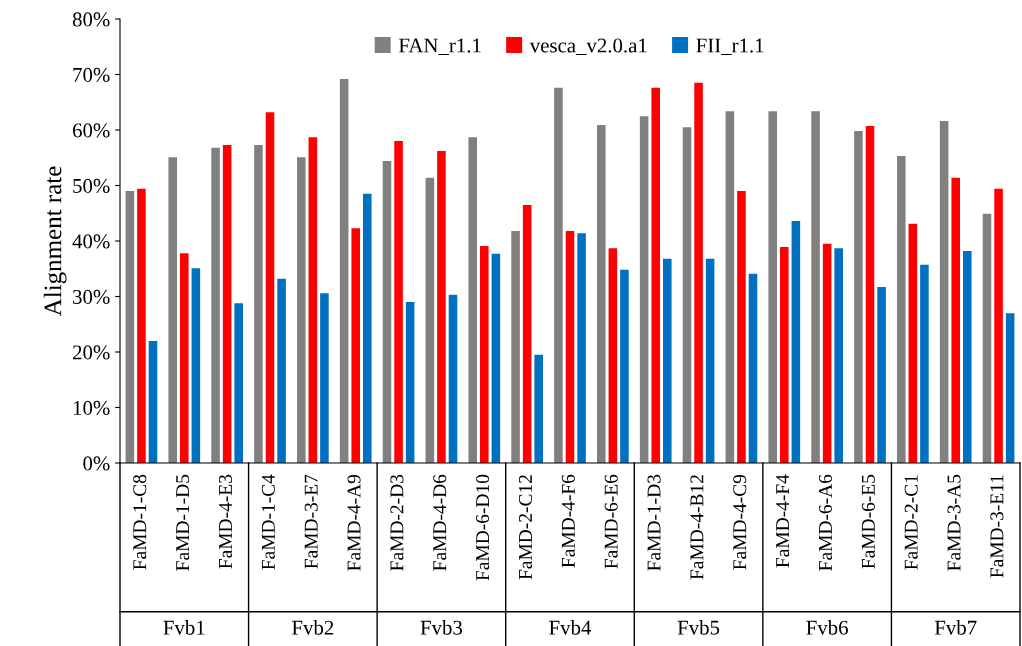 This screenshot has width=1022, height=646. Describe the element at coordinates (91, 185) in the screenshot. I see `y-tick-label: 50%` at that location.